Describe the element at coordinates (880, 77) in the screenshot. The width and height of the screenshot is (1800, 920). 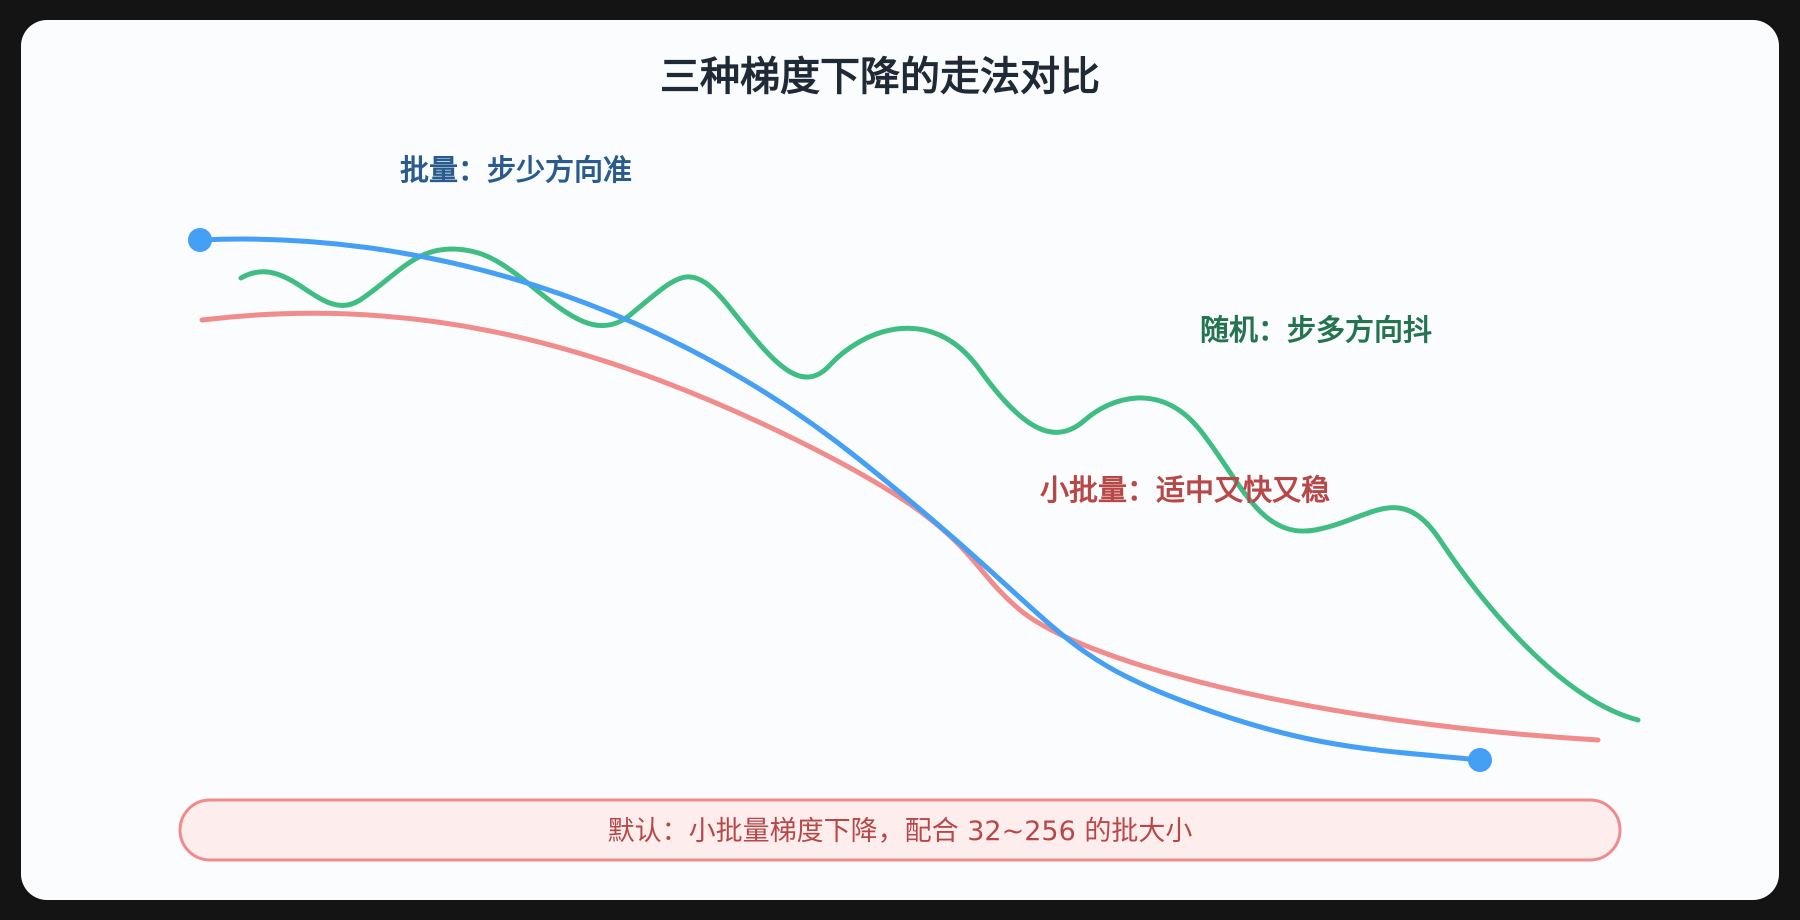
I see `diagram-title: 三种梯度下降的走法对比` at that location.